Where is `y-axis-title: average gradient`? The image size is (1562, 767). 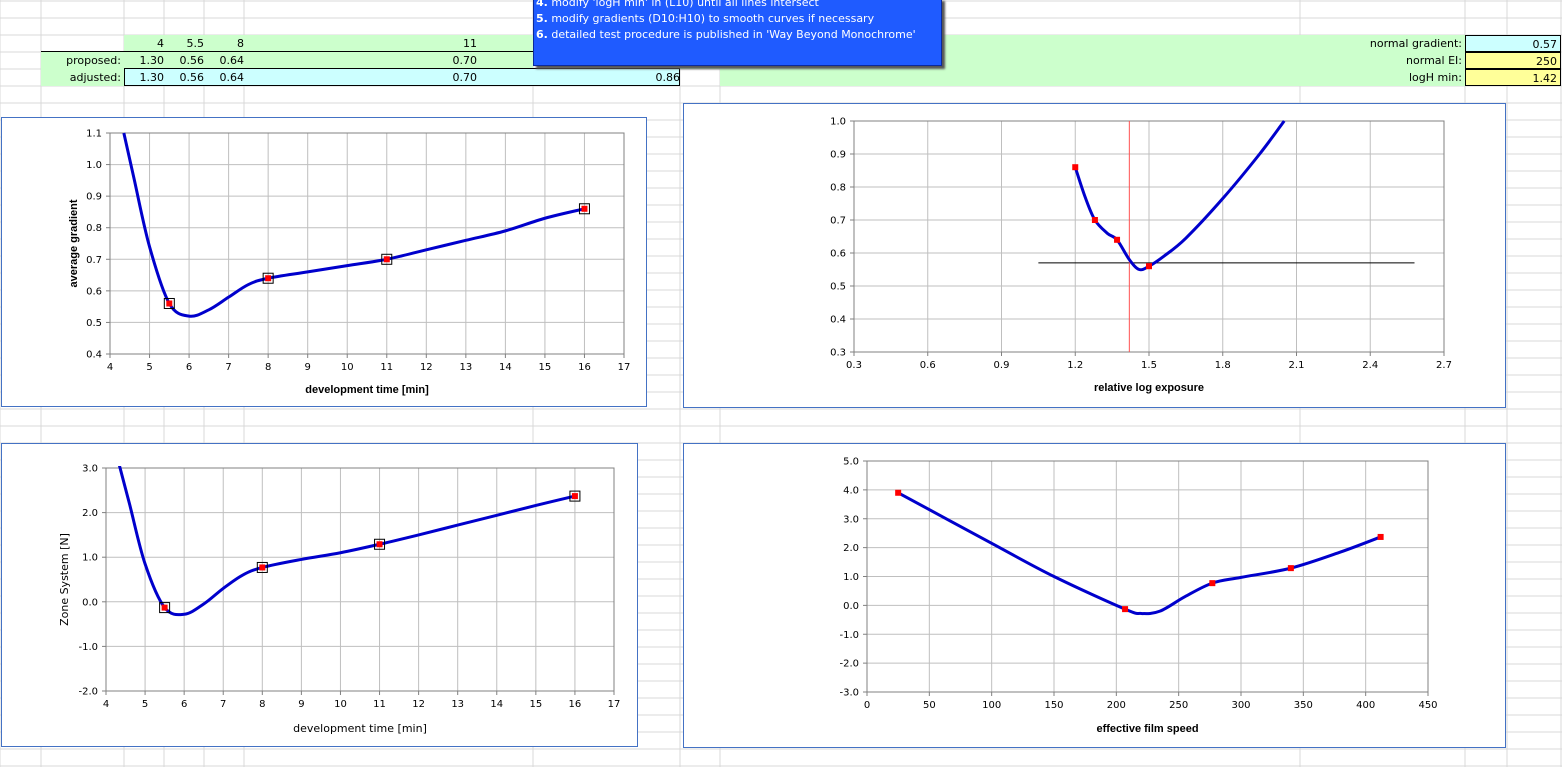
y-axis-title: average gradient is located at coordinates (74, 243).